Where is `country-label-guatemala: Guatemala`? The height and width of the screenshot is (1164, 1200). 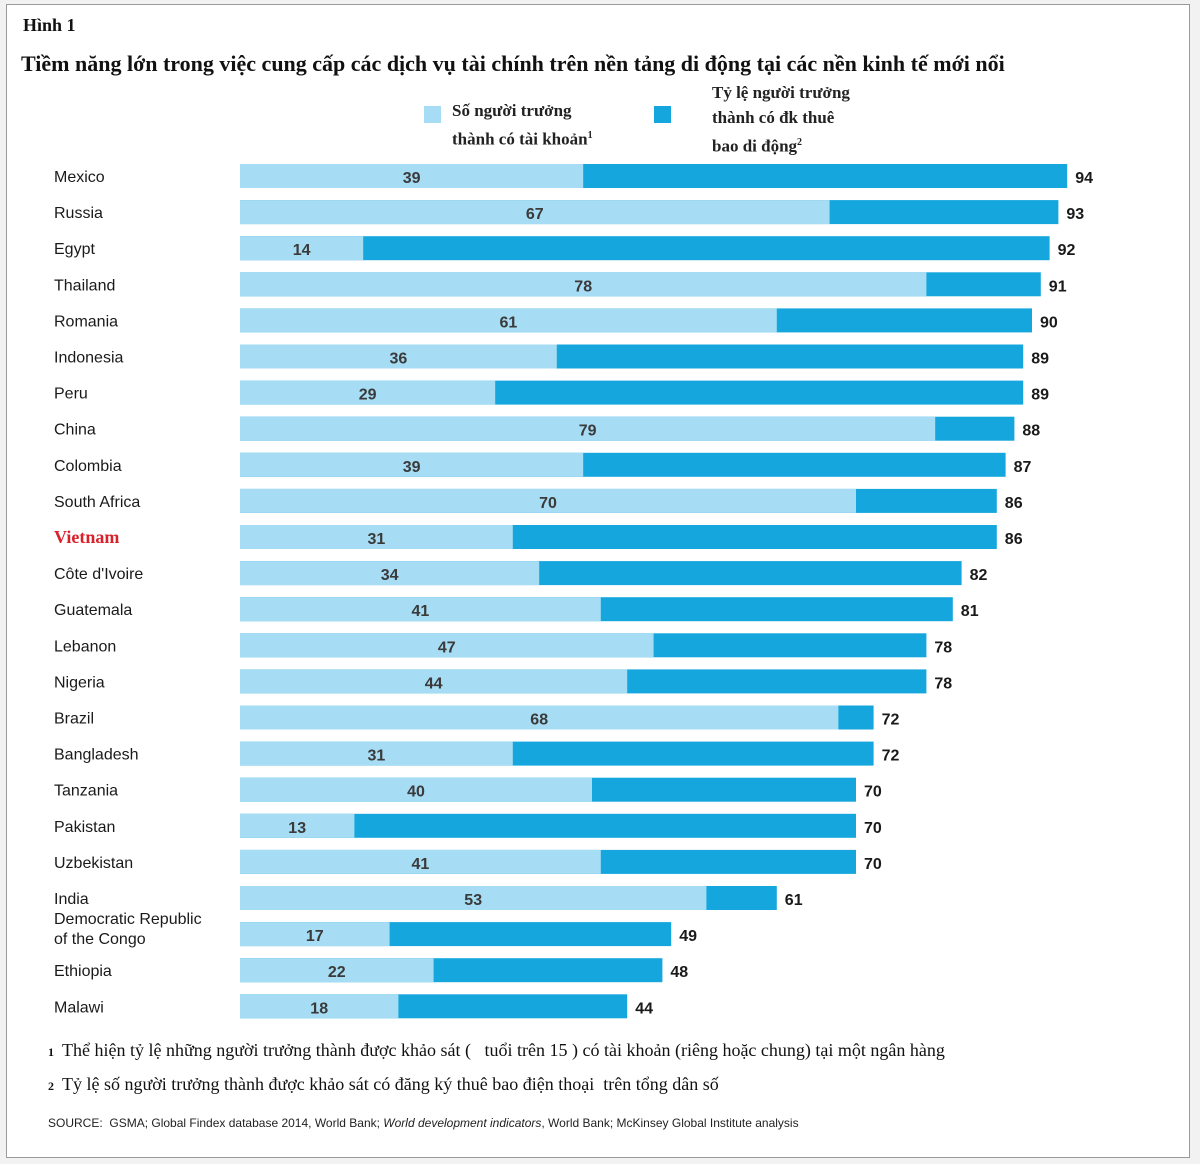 country-label-guatemala: Guatemala is located at coordinates (93, 610).